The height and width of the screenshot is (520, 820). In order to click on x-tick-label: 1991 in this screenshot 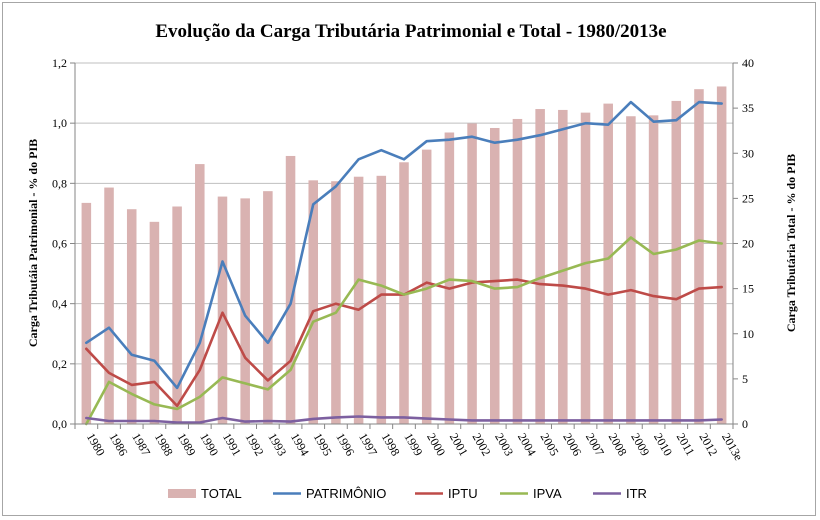, I will do `click(232, 445)`.